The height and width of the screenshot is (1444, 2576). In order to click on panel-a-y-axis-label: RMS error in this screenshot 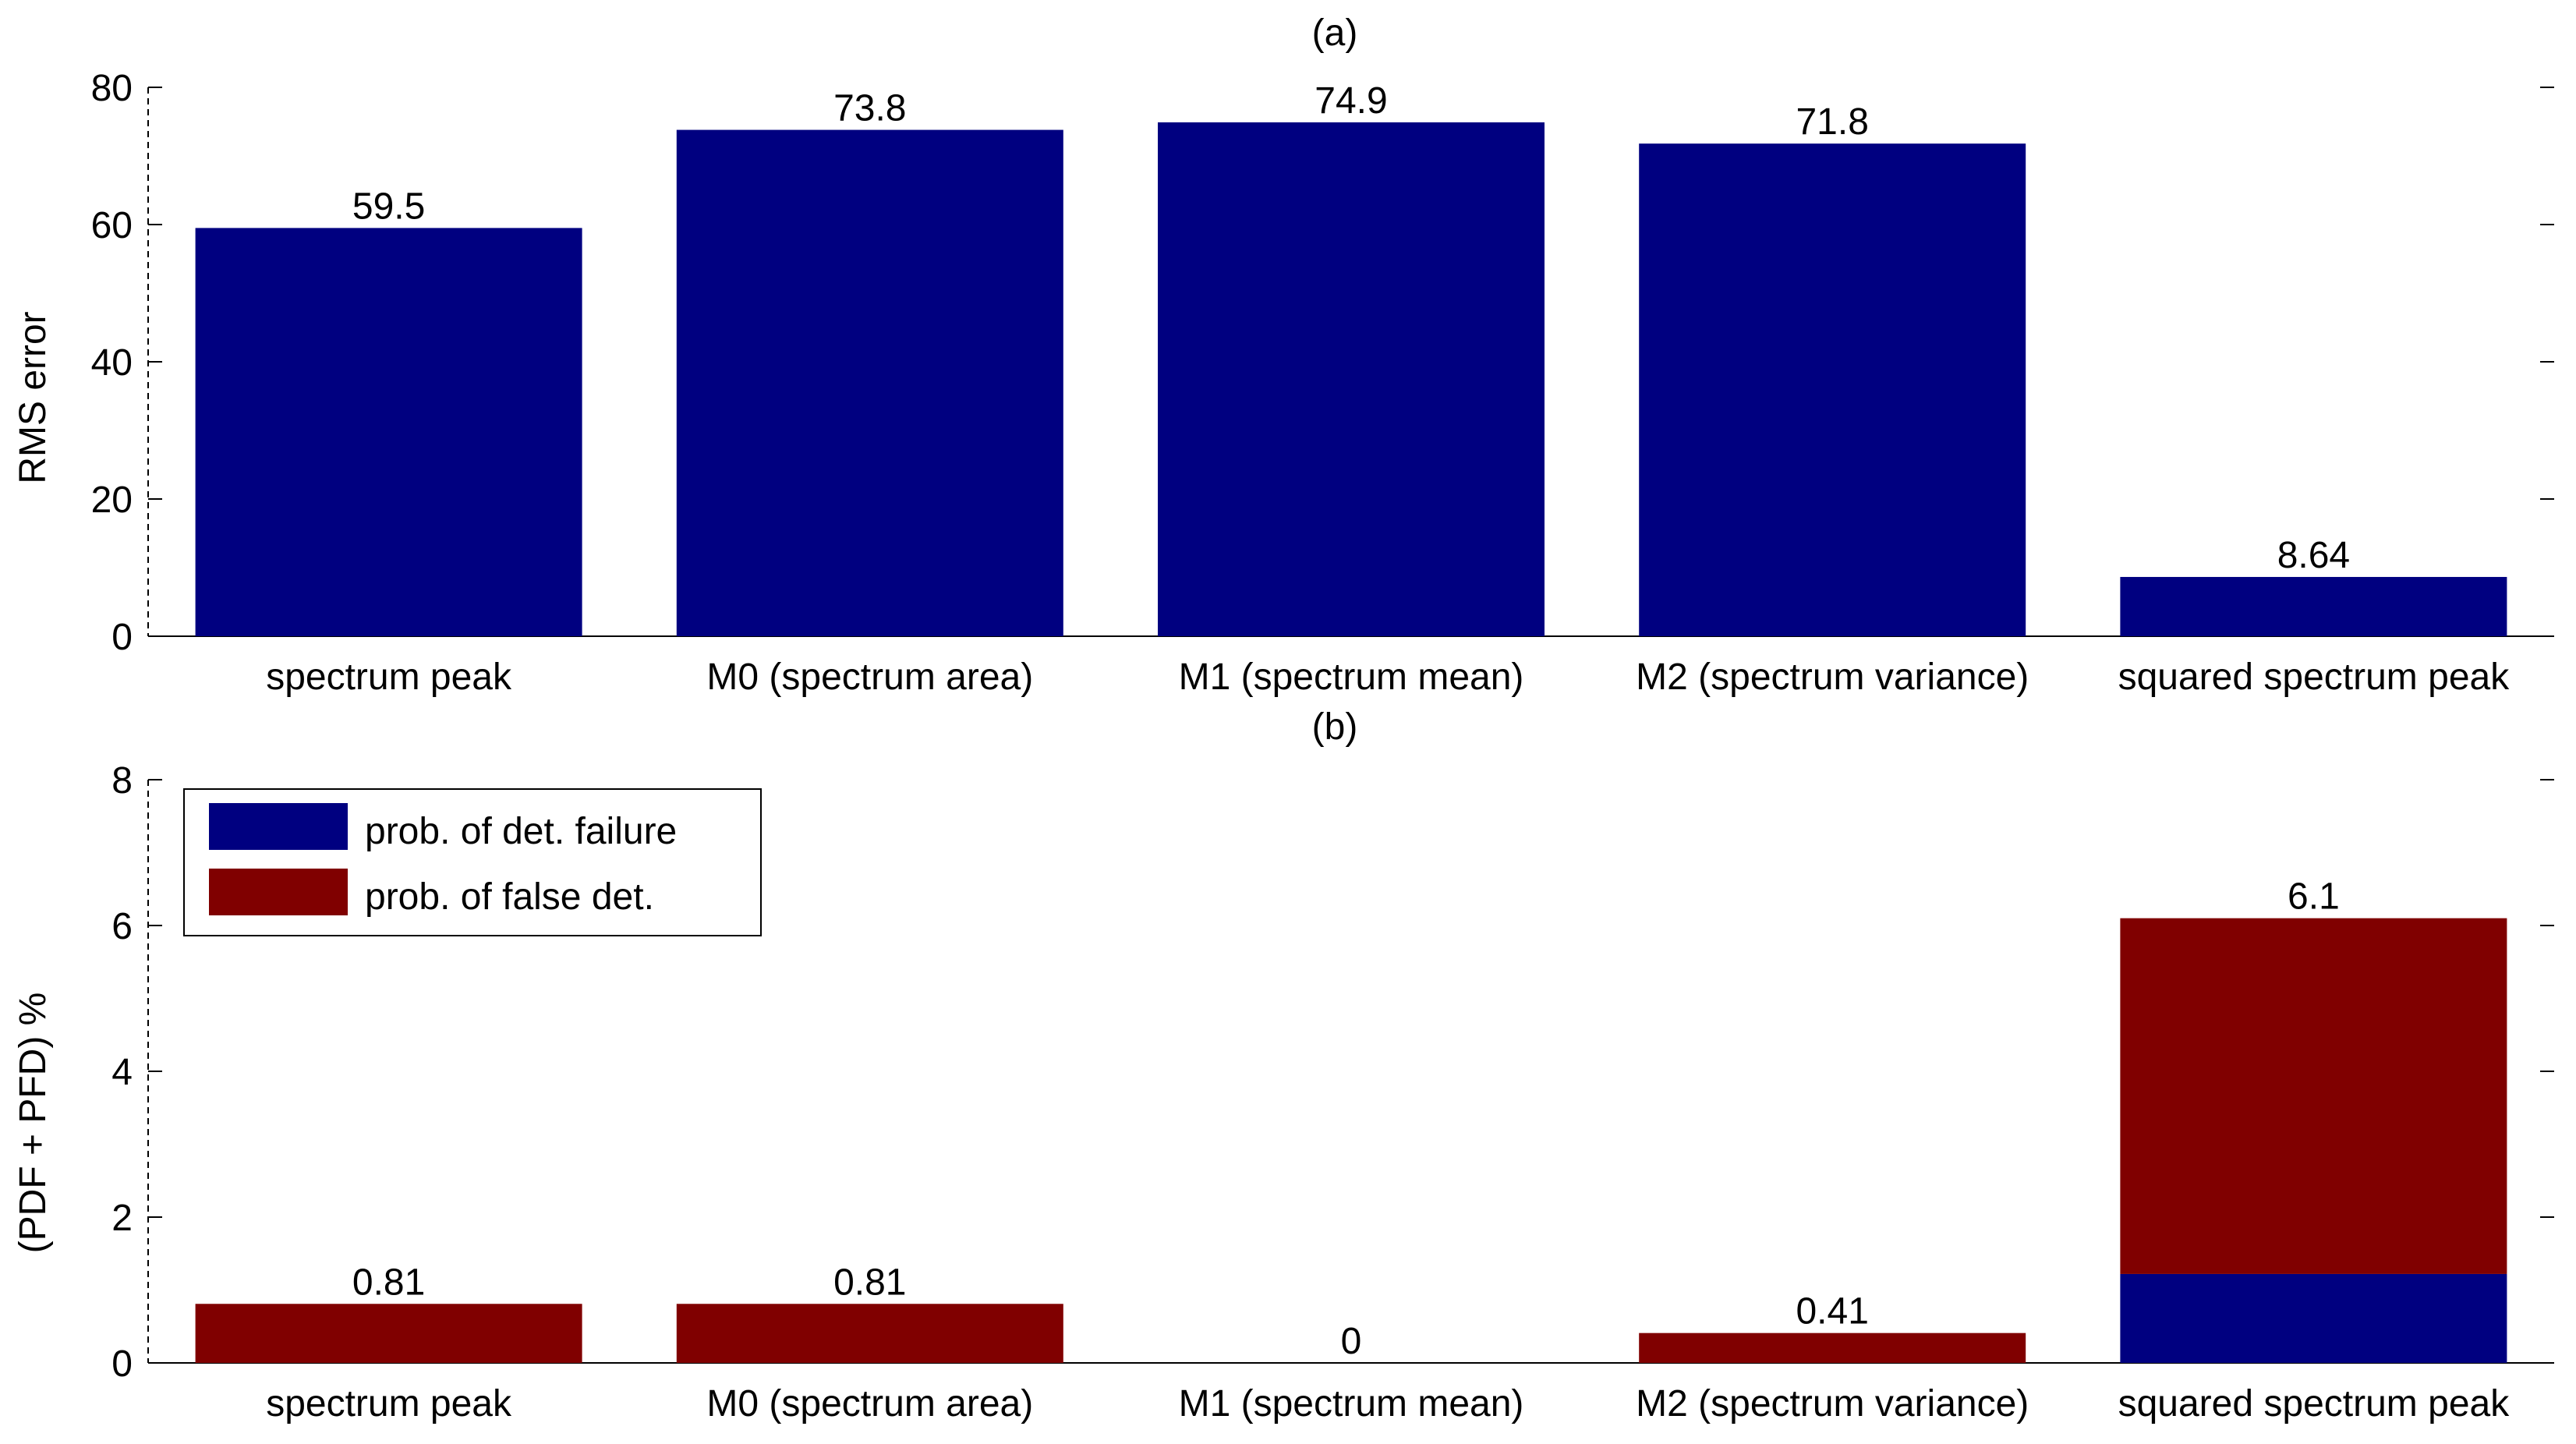, I will do `click(33, 397)`.